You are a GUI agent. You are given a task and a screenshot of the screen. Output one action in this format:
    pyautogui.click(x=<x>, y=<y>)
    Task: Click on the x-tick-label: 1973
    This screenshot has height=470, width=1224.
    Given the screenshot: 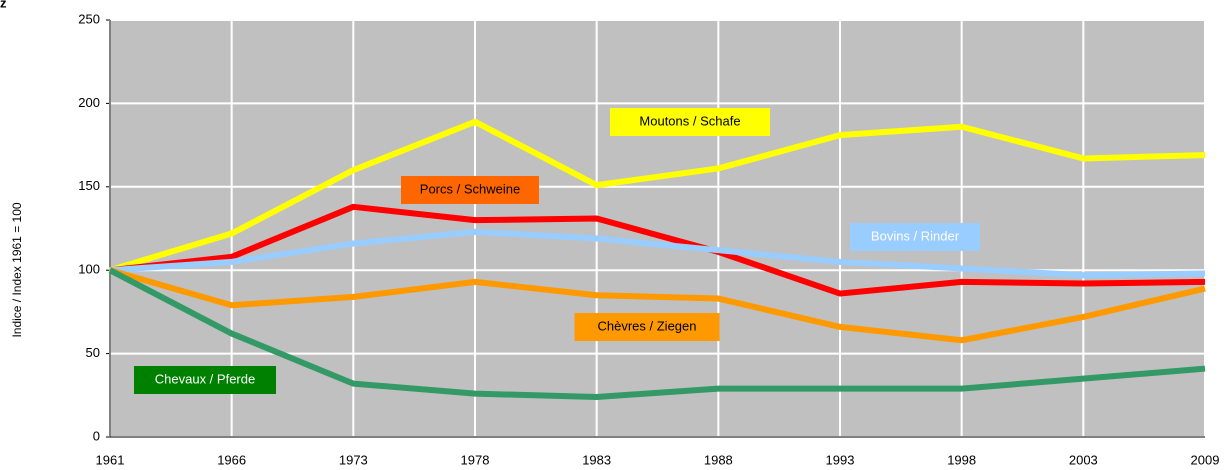 What is the action you would take?
    pyautogui.click(x=353, y=459)
    